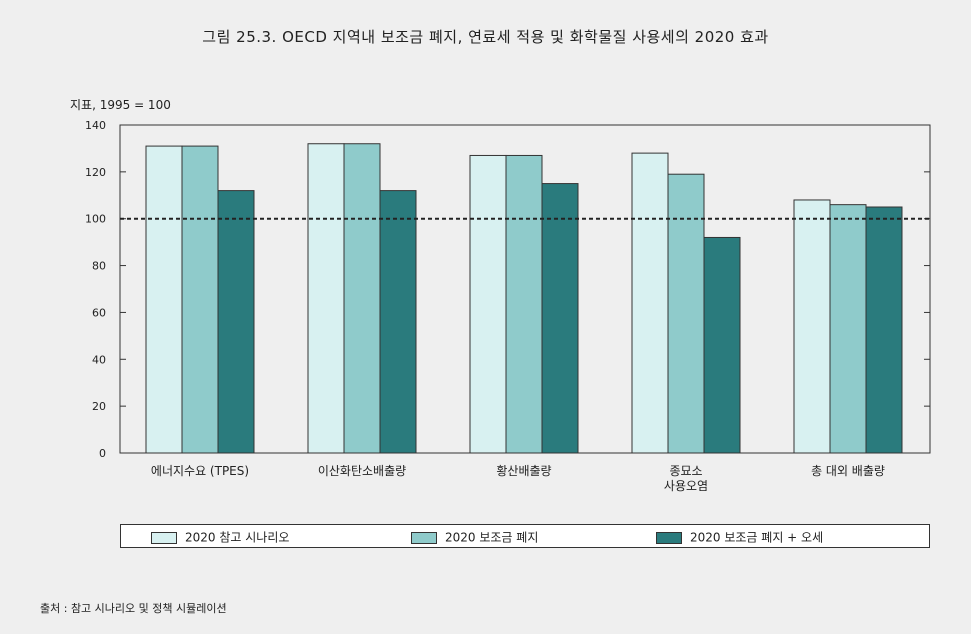 The width and height of the screenshot is (971, 634). Describe the element at coordinates (102, 453) in the screenshot. I see `y-tick-label: 0` at that location.